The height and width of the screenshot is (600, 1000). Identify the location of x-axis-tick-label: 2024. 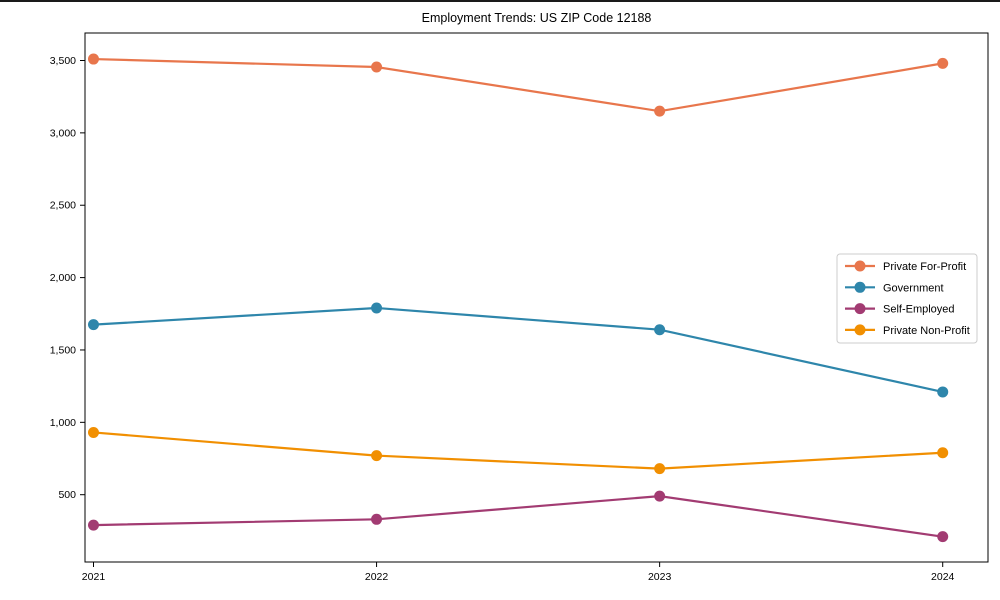
(943, 577).